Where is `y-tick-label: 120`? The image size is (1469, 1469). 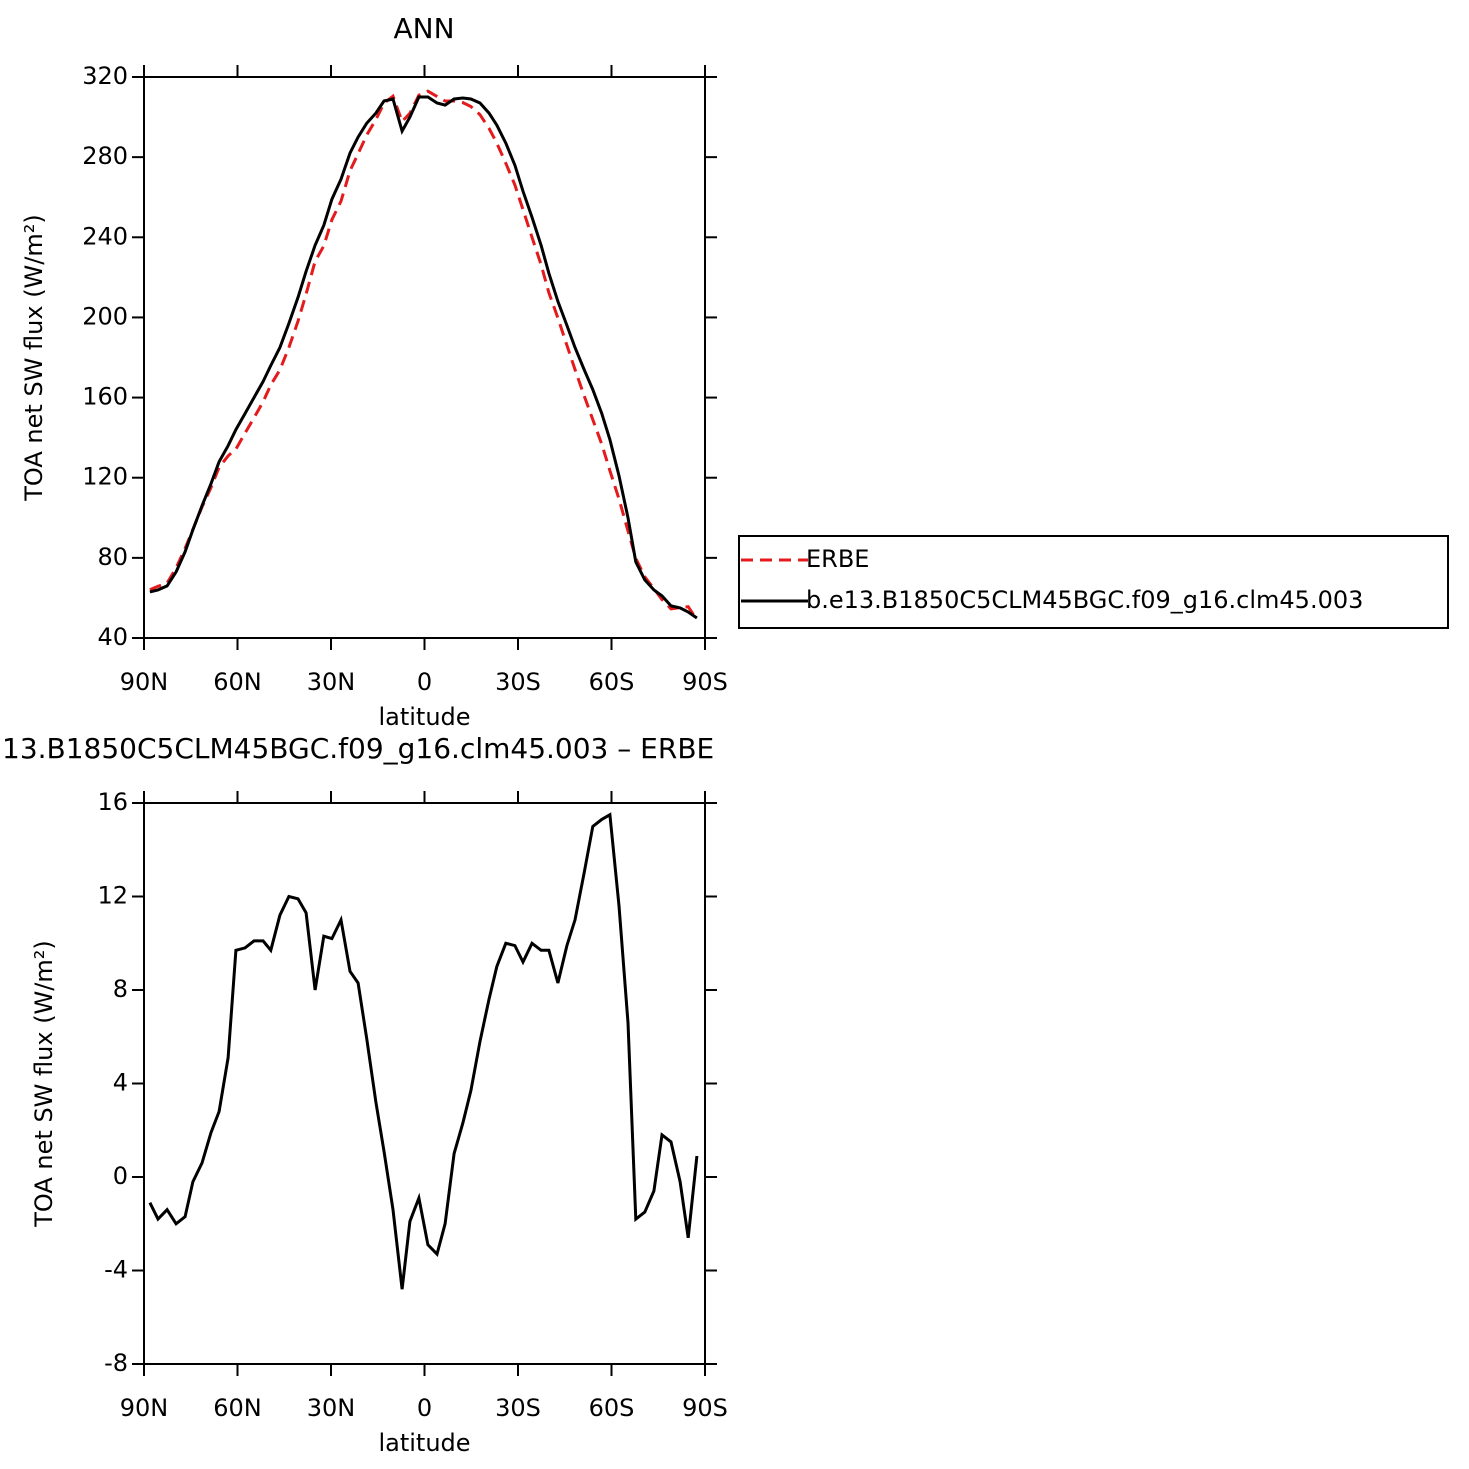
y-tick-label: 120 is located at coordinates (105, 477).